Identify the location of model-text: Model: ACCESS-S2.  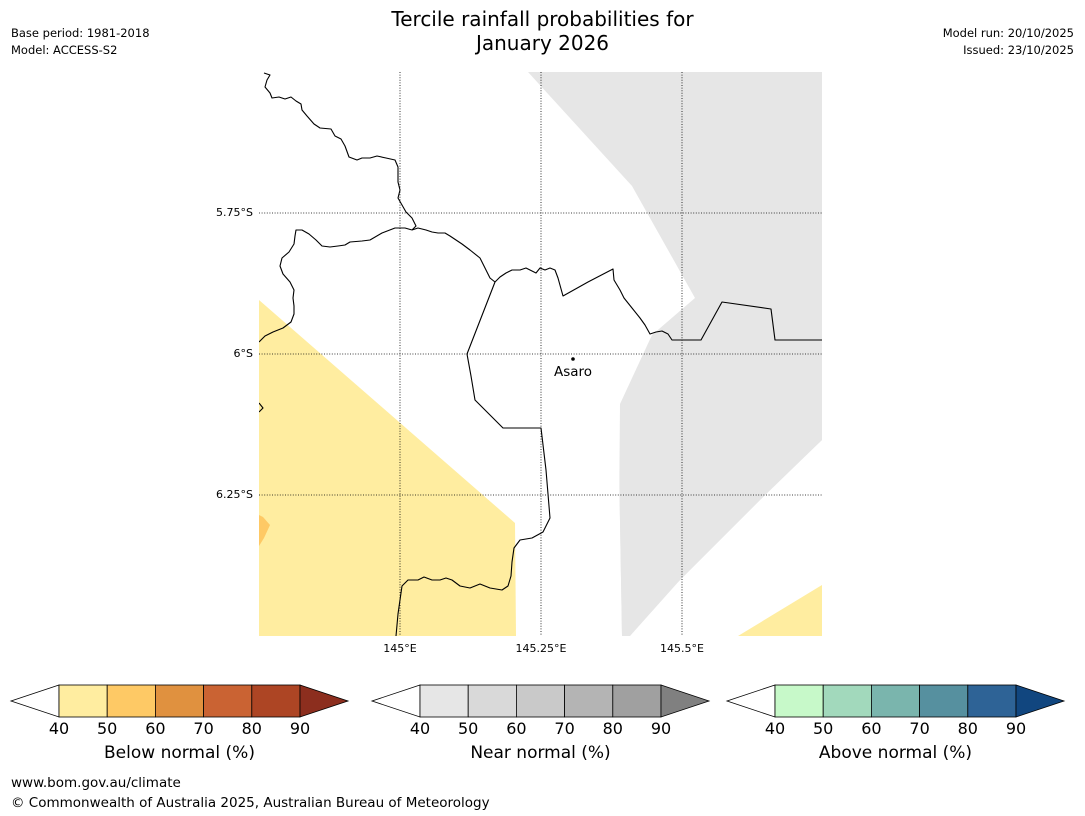
(64, 50).